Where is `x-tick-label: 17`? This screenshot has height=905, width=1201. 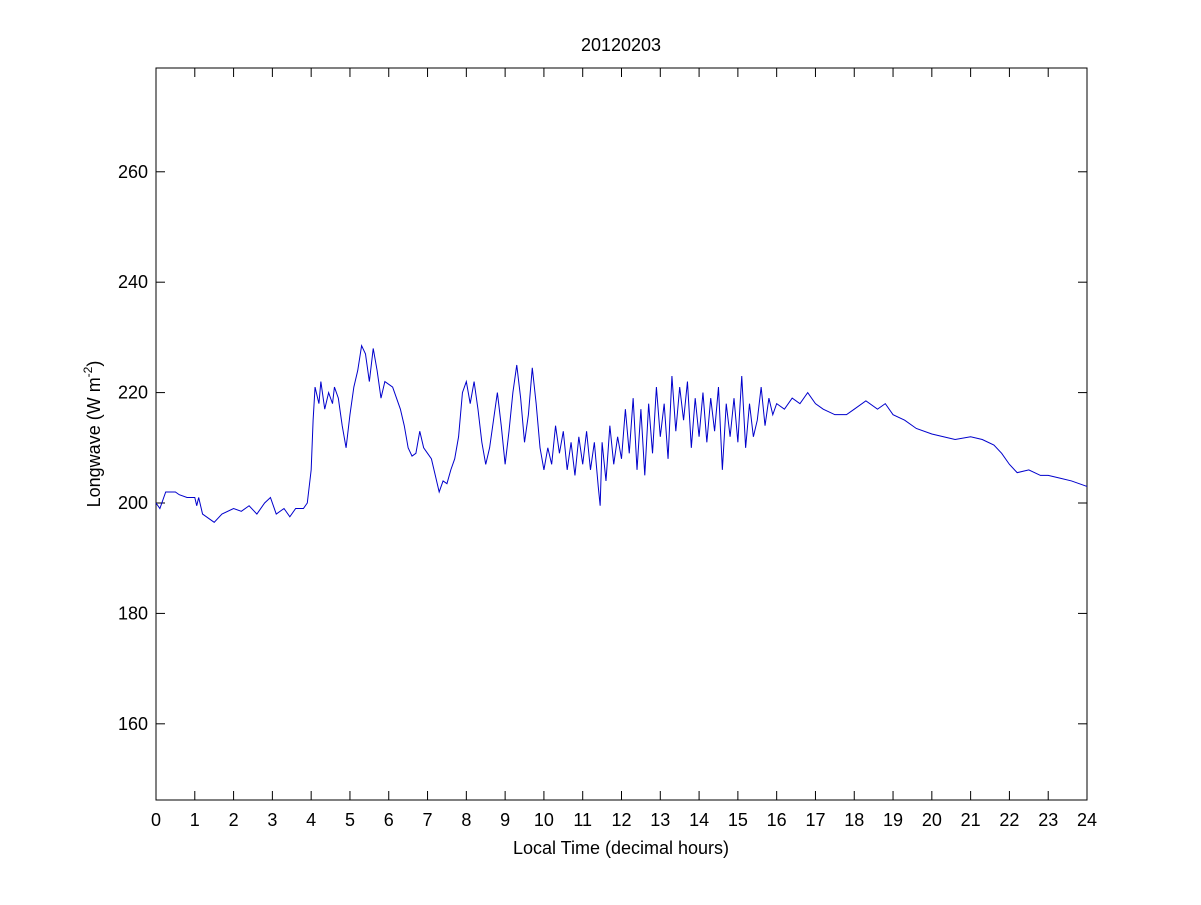
x-tick-label: 17 is located at coordinates (815, 820).